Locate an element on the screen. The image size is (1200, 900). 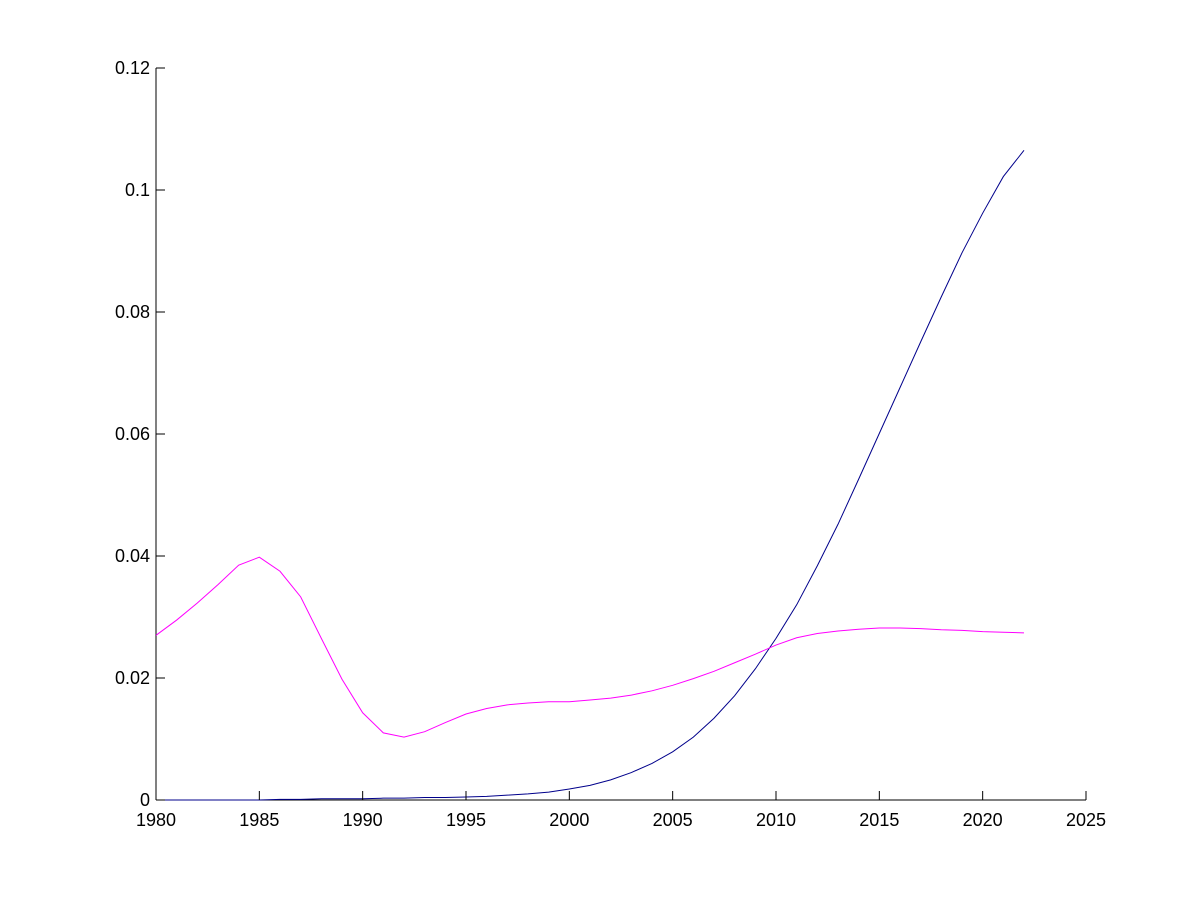
y-tick-label: 0.04 is located at coordinates (132, 556).